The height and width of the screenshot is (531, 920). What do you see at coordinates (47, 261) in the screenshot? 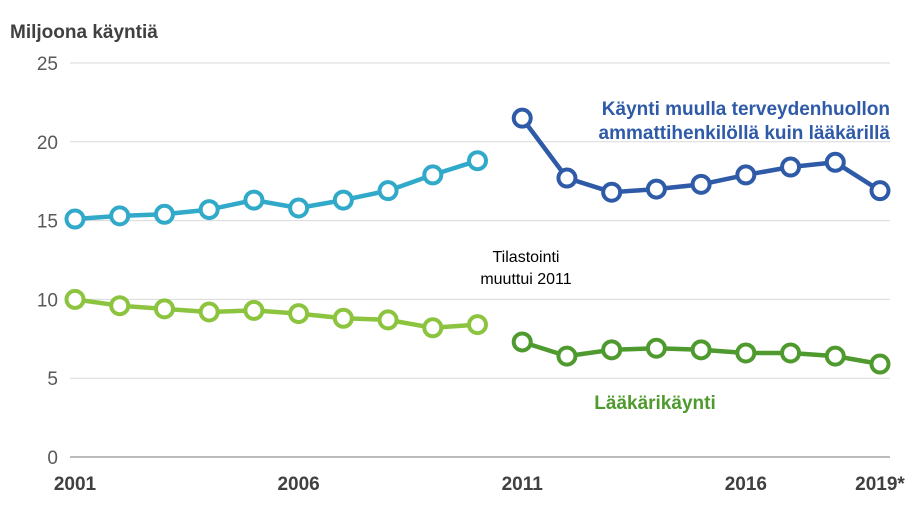
I see `y-tick-labels: 0 5 10 15 20 25` at bounding box center [47, 261].